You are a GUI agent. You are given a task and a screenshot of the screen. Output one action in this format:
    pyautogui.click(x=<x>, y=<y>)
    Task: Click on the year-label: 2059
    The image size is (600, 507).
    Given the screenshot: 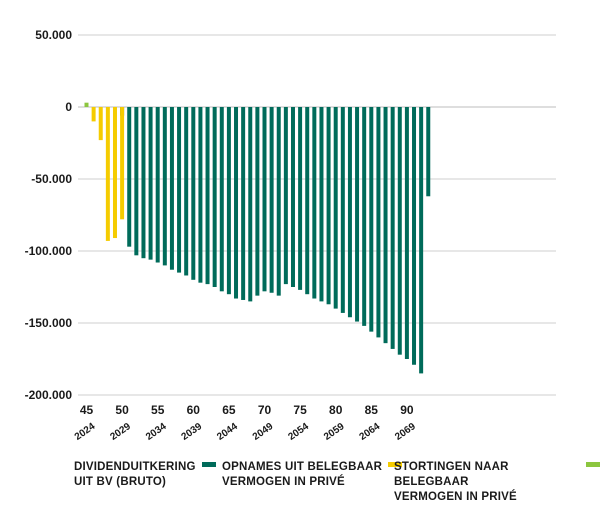 What is the action you would take?
    pyautogui.click(x=334, y=432)
    